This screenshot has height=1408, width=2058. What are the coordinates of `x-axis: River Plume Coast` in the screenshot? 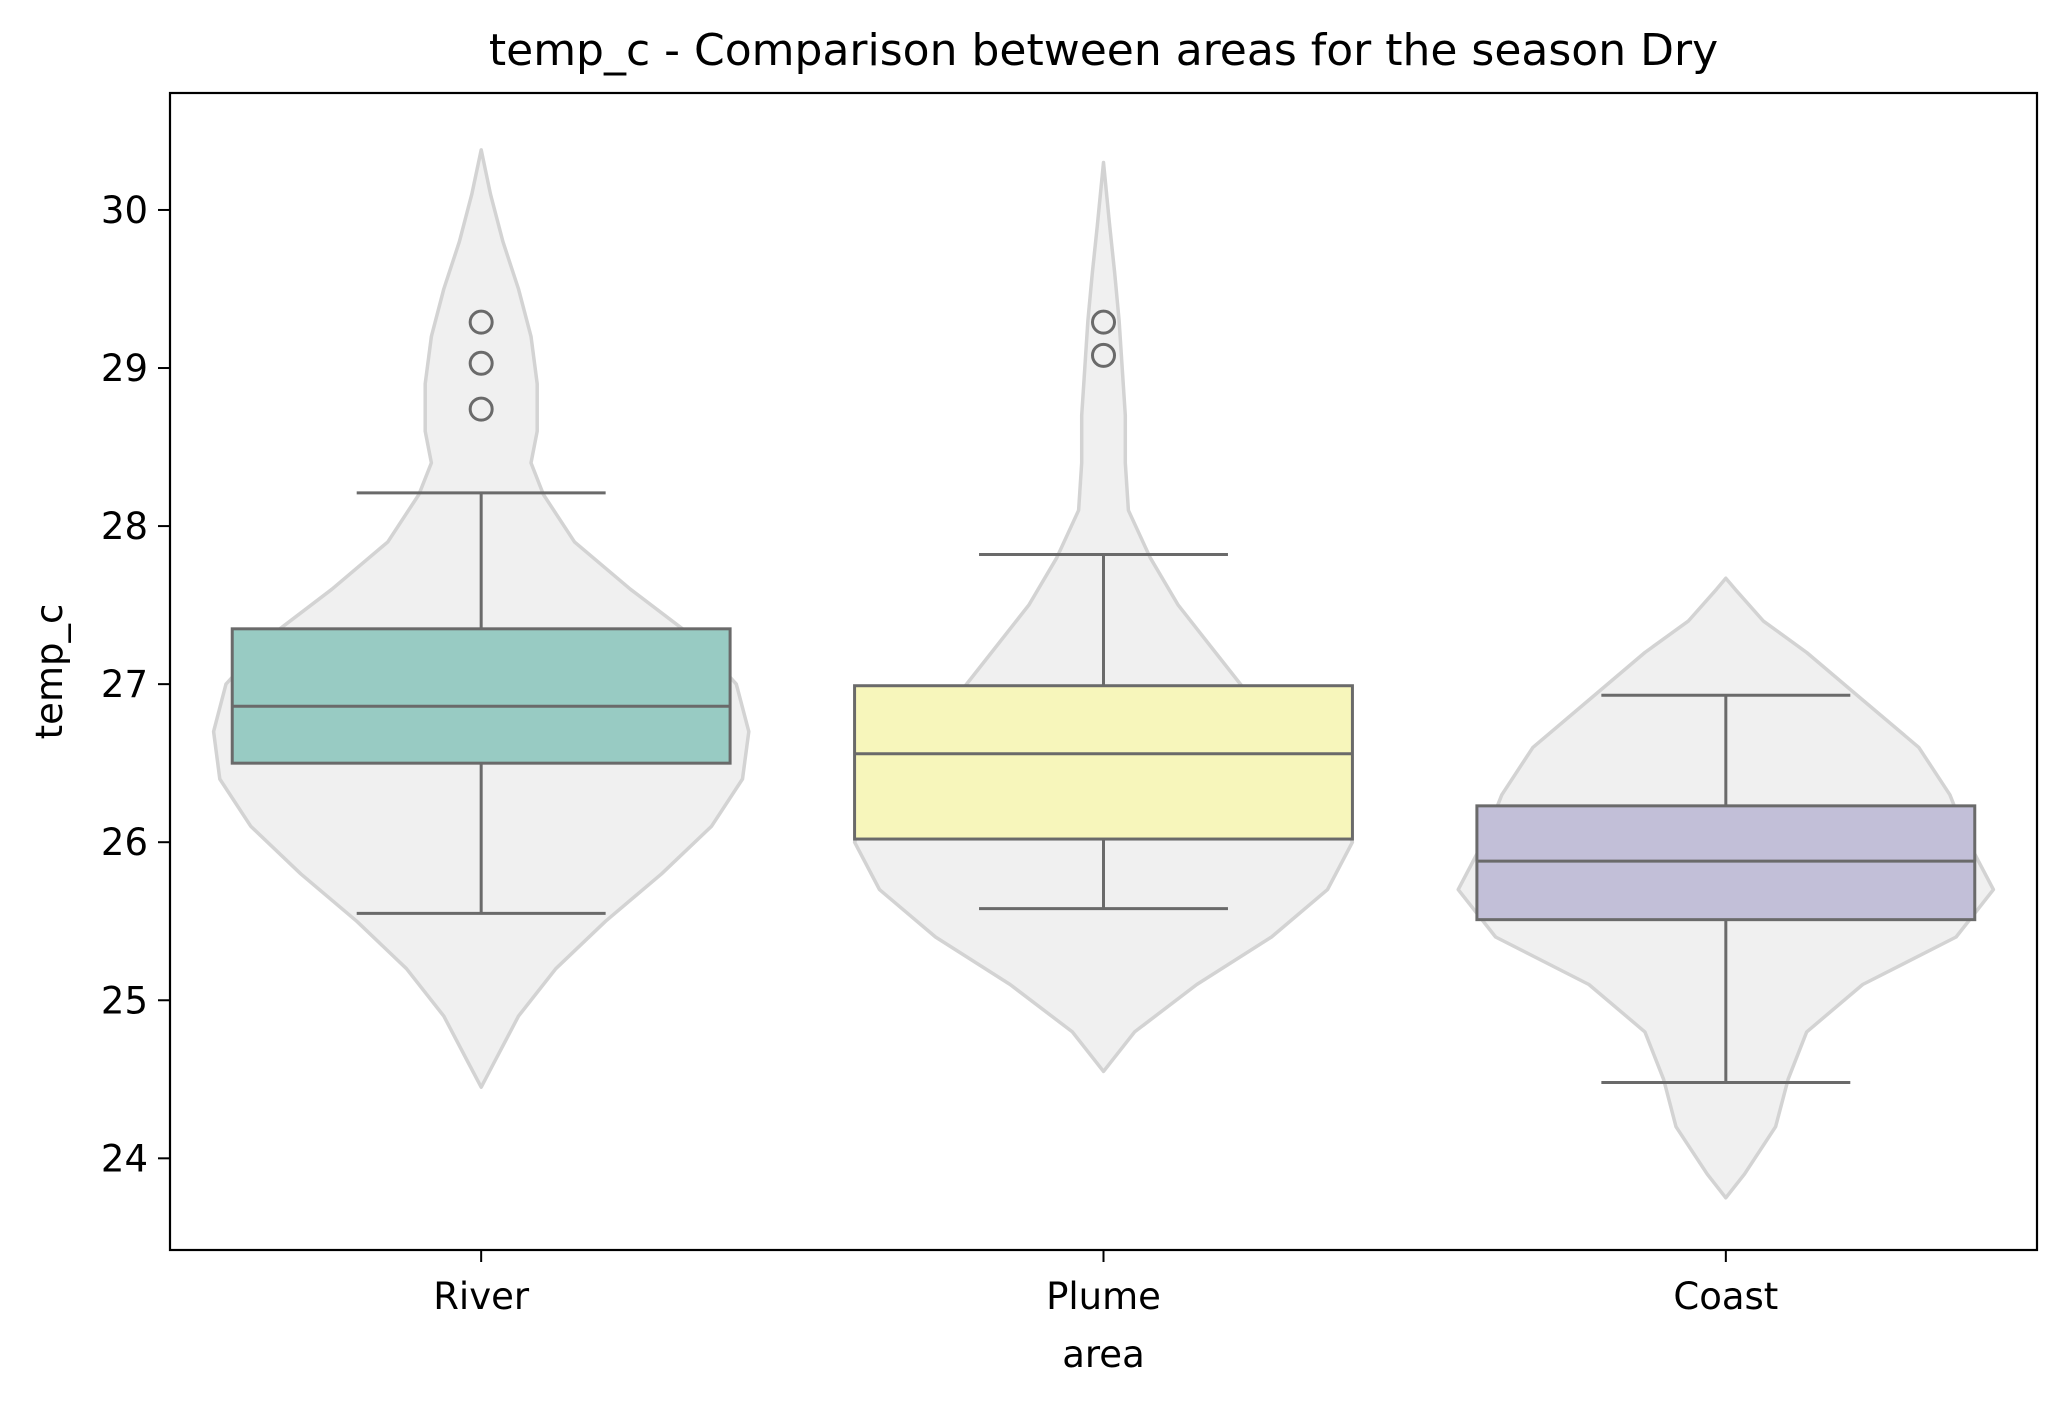 It's located at (1105, 1284).